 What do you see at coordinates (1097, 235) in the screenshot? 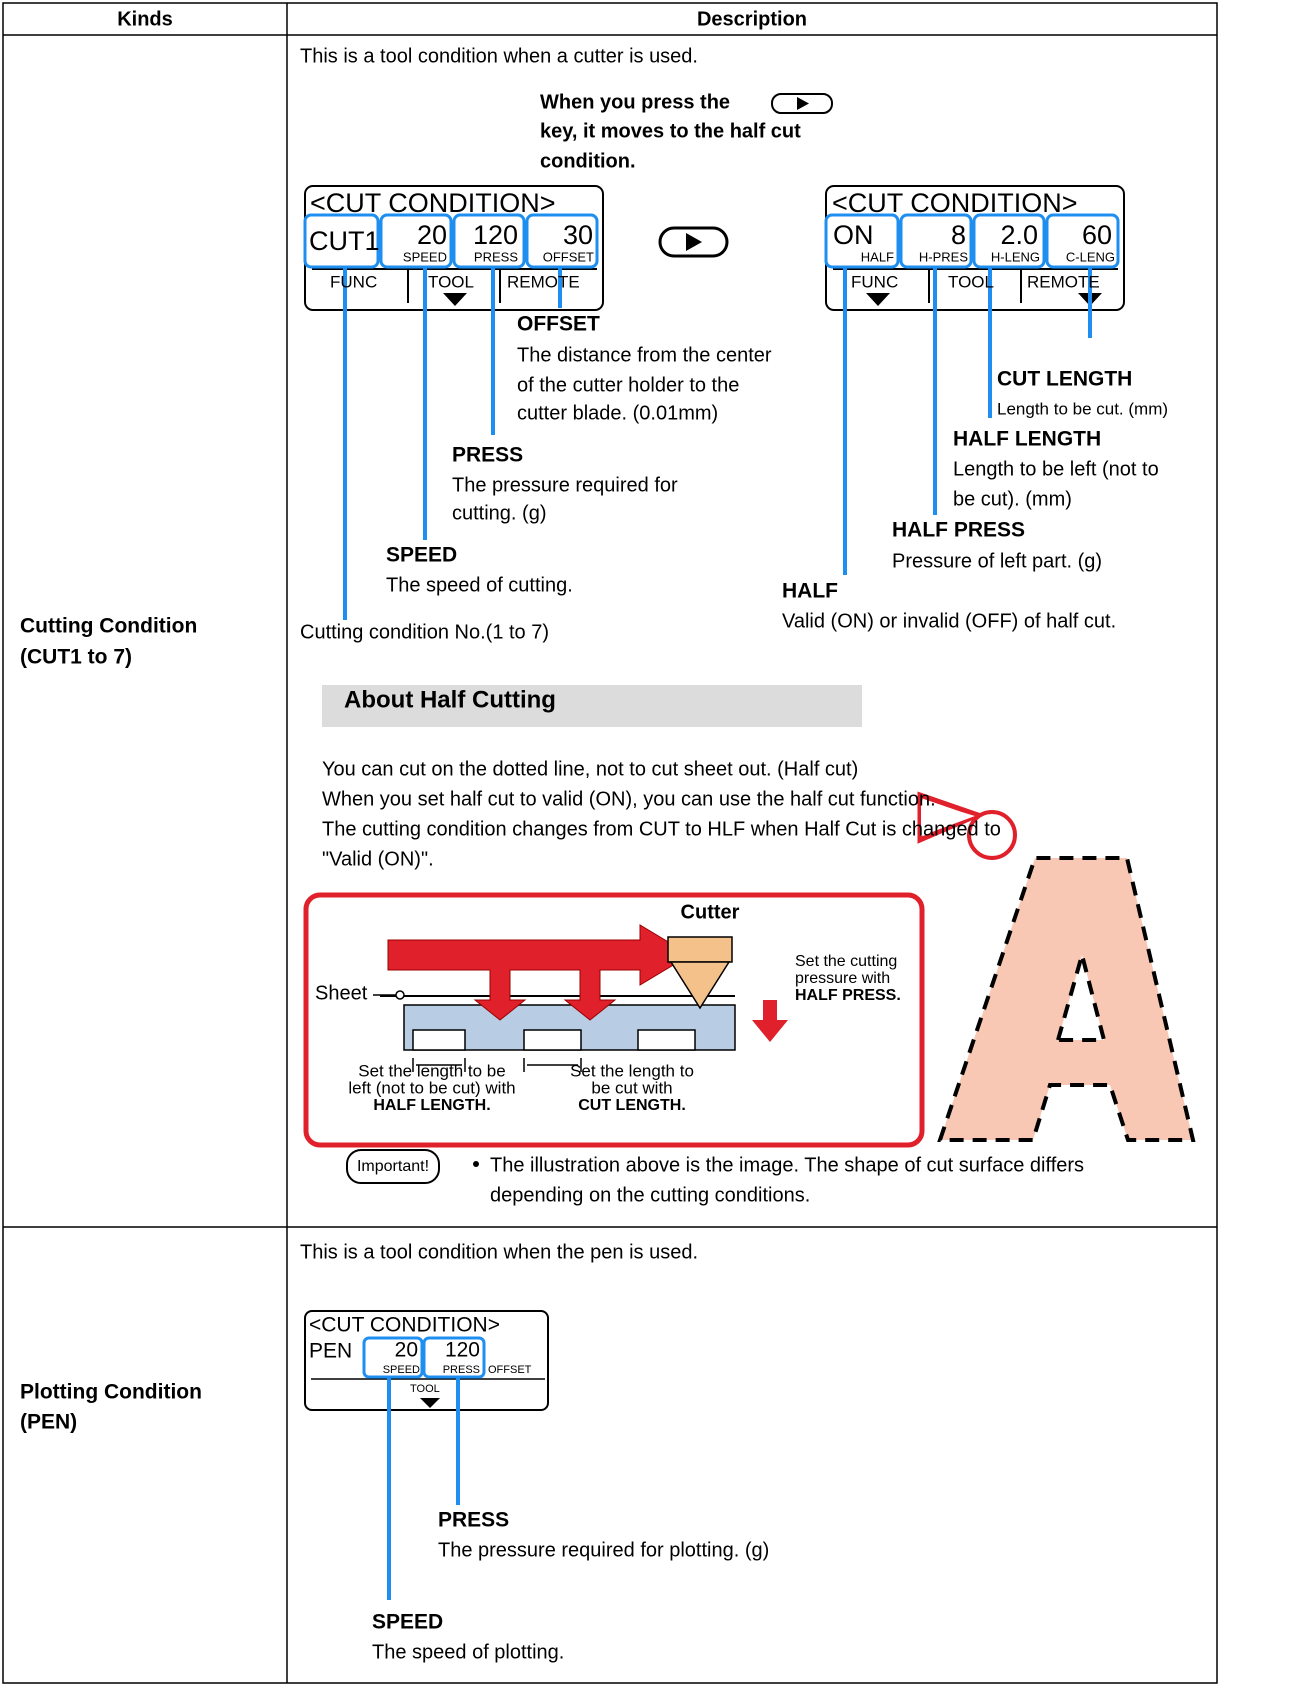
I see `lcd-value: 60` at bounding box center [1097, 235].